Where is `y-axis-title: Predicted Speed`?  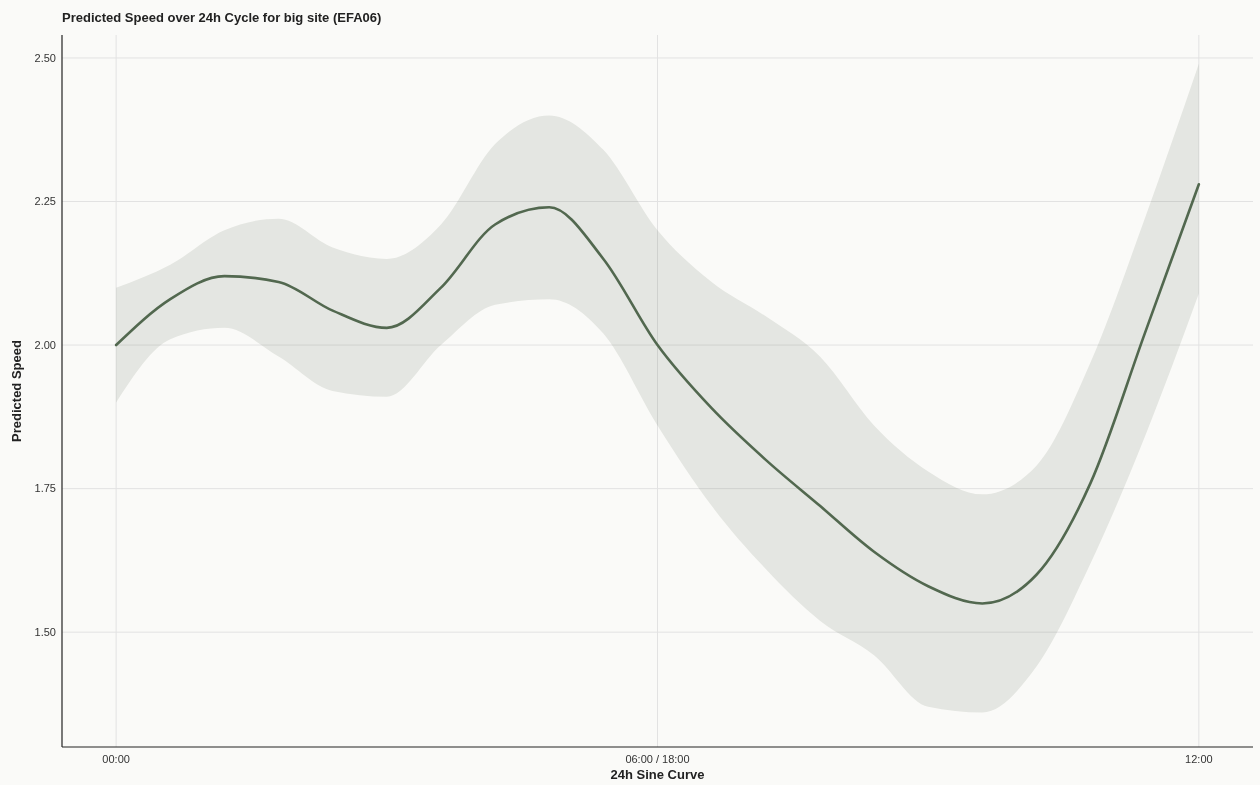 y-axis-title: Predicted Speed is located at coordinates (16, 391).